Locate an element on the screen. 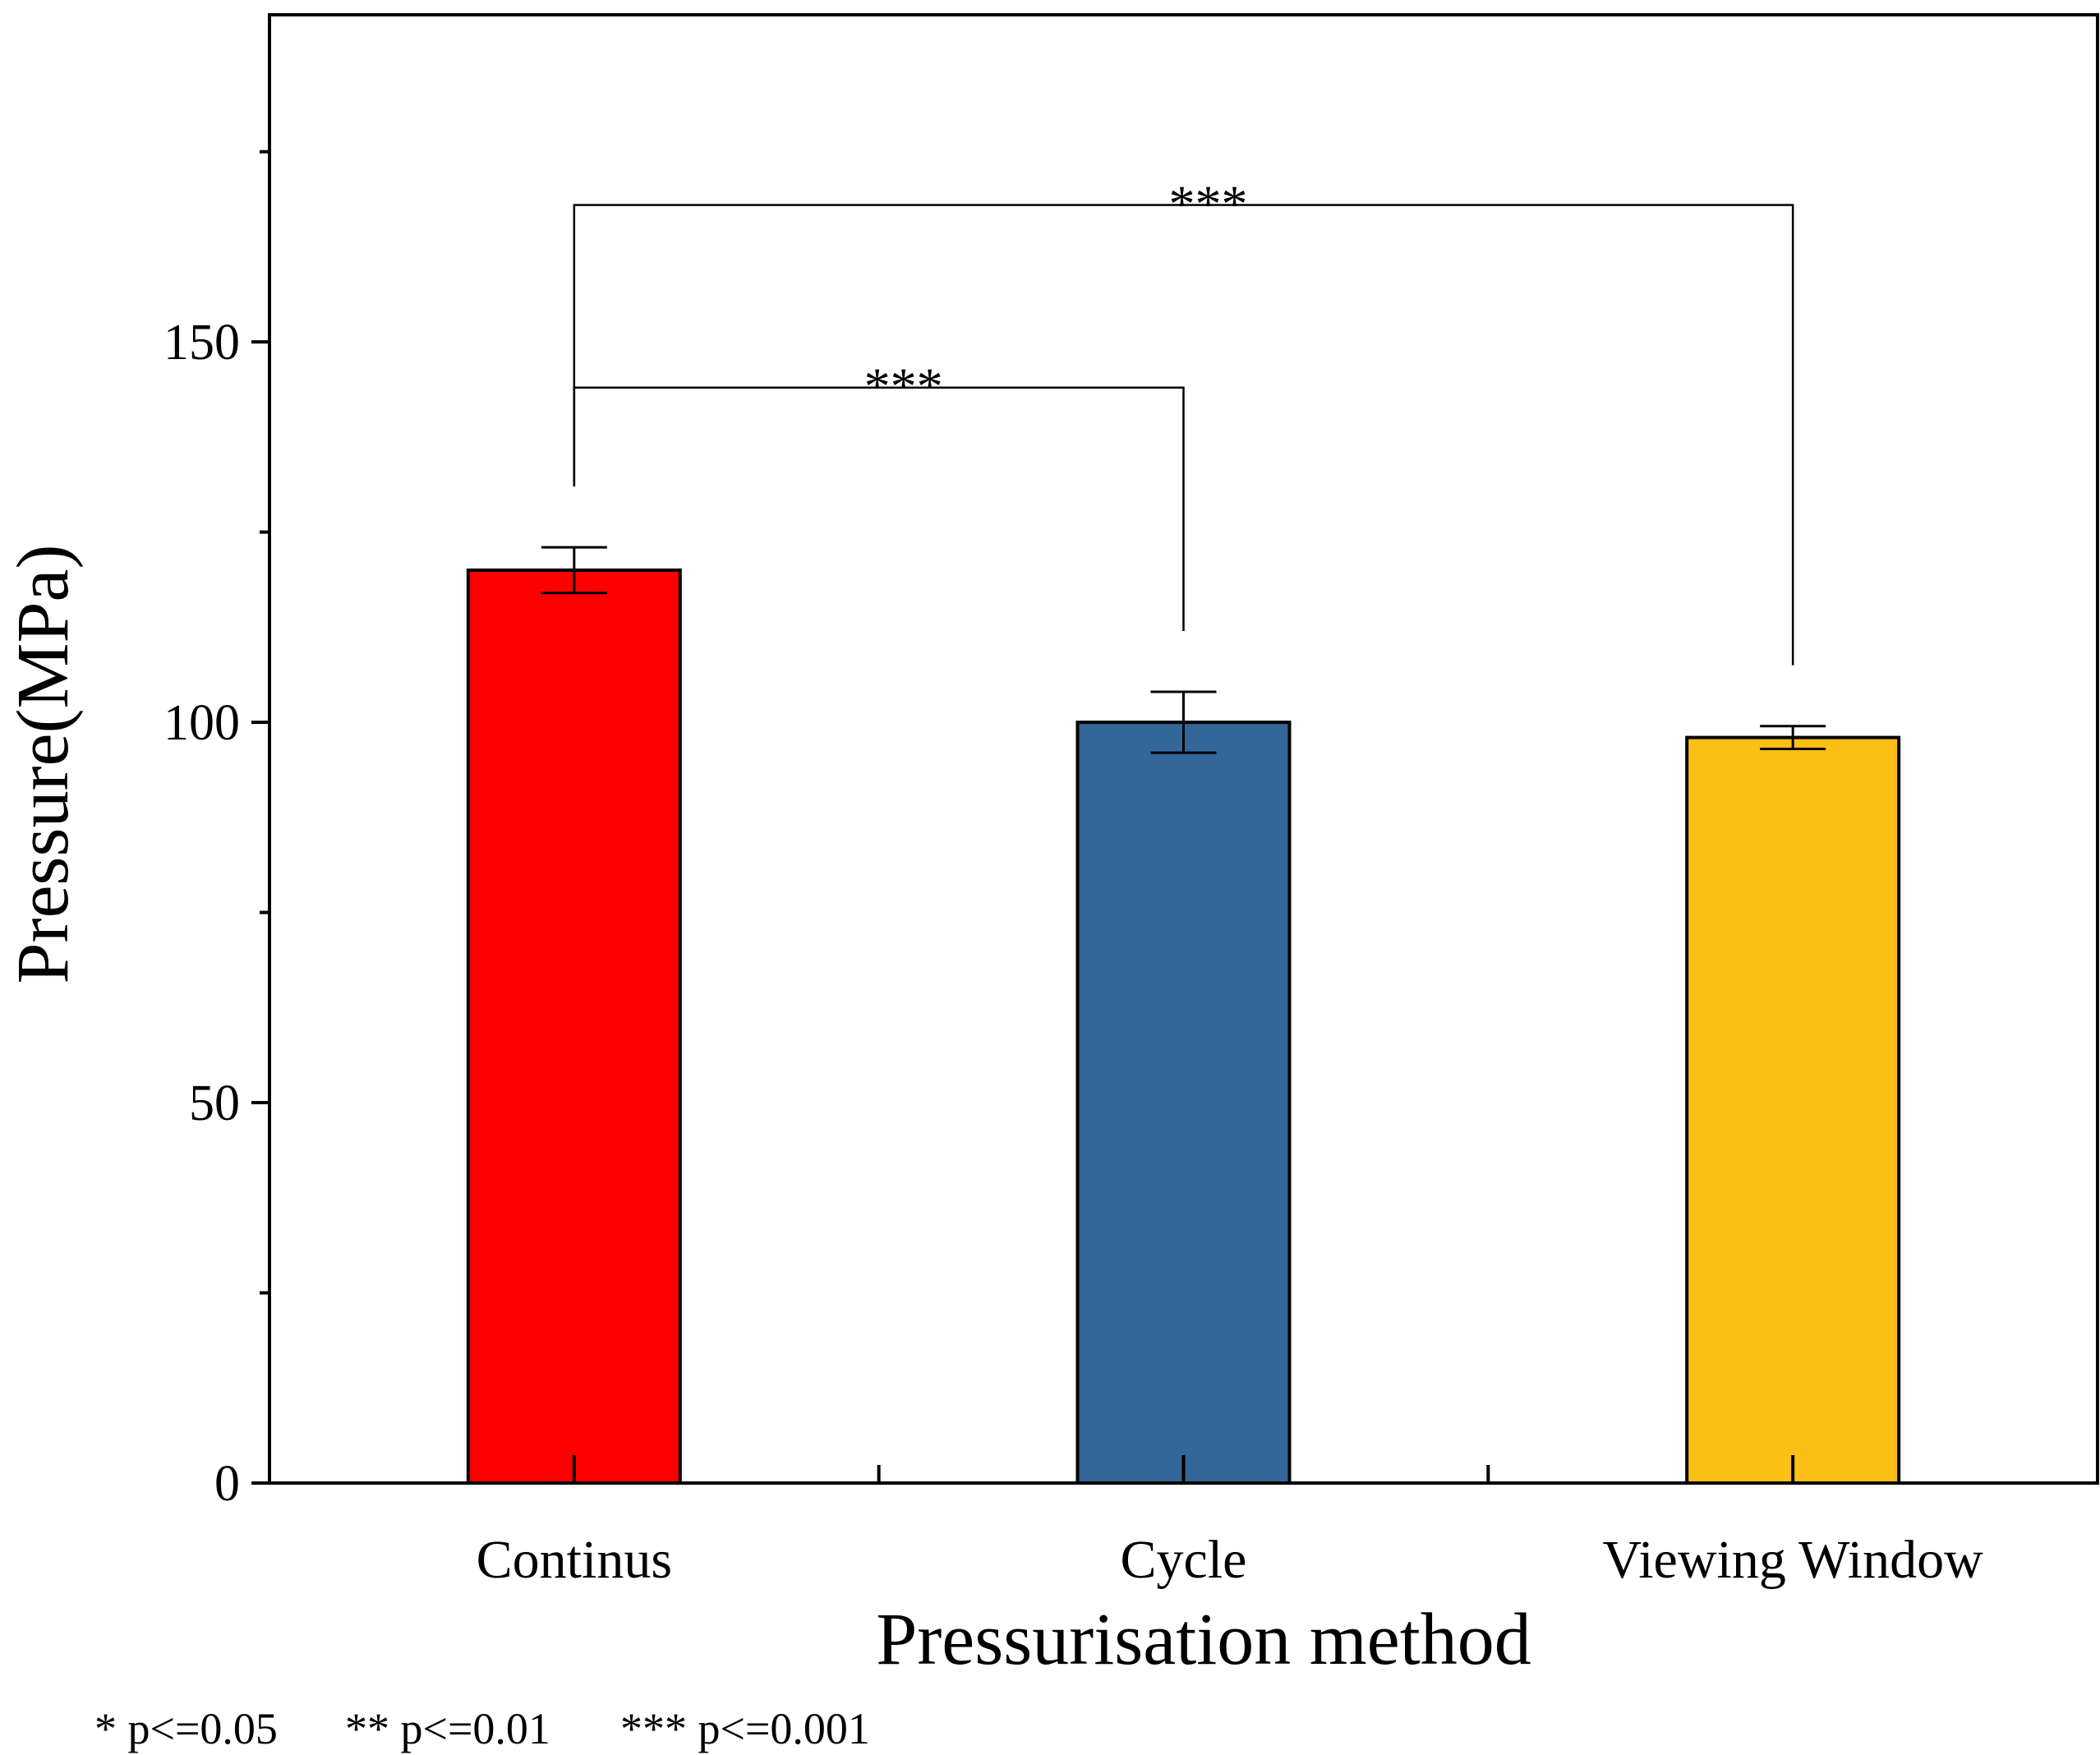 The height and width of the screenshot is (1755, 2100). y-tick-label-1: 50 is located at coordinates (214, 1103).